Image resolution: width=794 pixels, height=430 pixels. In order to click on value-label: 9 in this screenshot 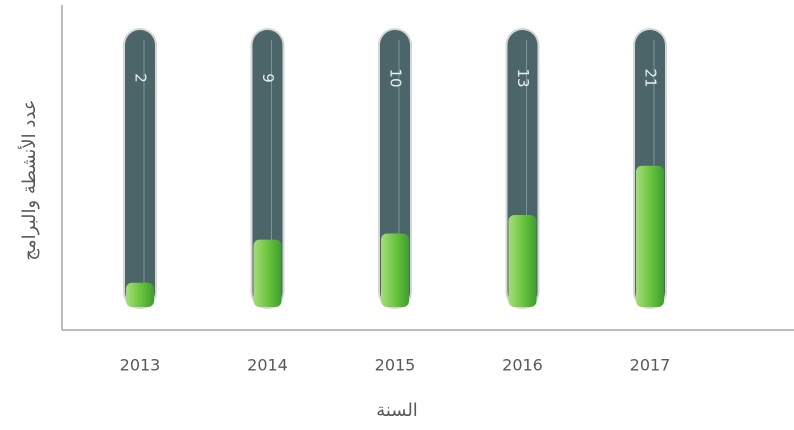, I will do `click(268, 78)`.